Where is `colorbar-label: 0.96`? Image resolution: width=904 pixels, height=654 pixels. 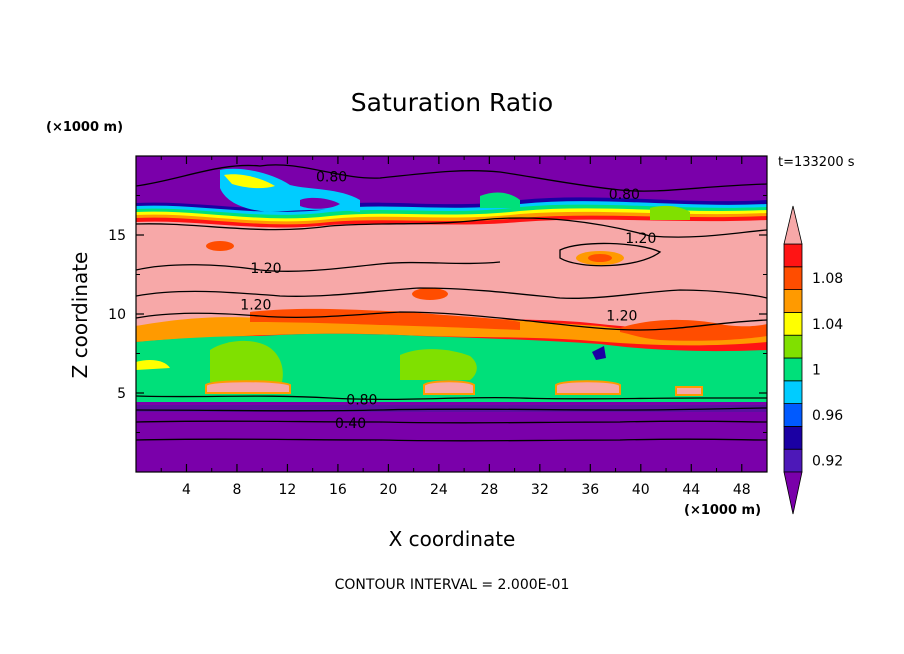 colorbar-label: 0.96 is located at coordinates (827, 416).